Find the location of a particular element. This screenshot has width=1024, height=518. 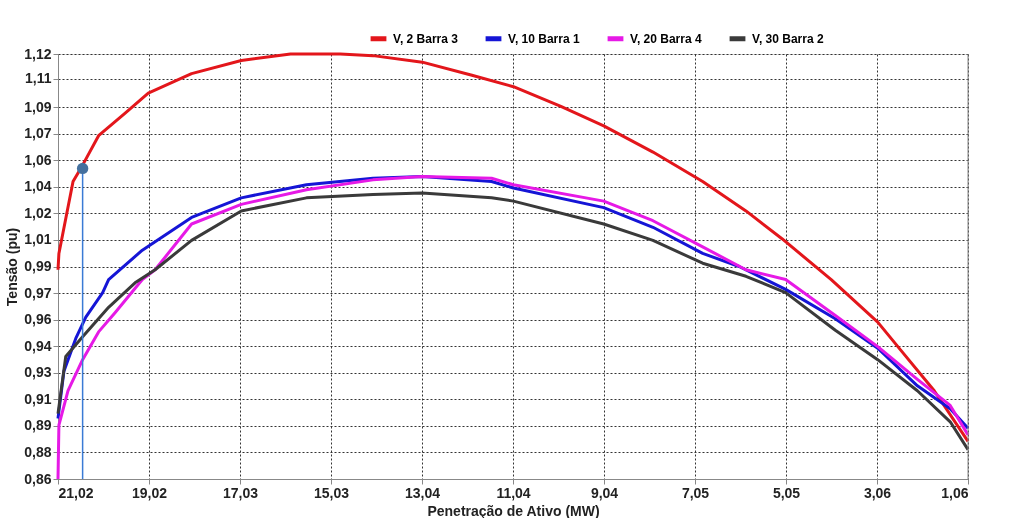

x-tick-label: 11,04 is located at coordinates (513, 492).